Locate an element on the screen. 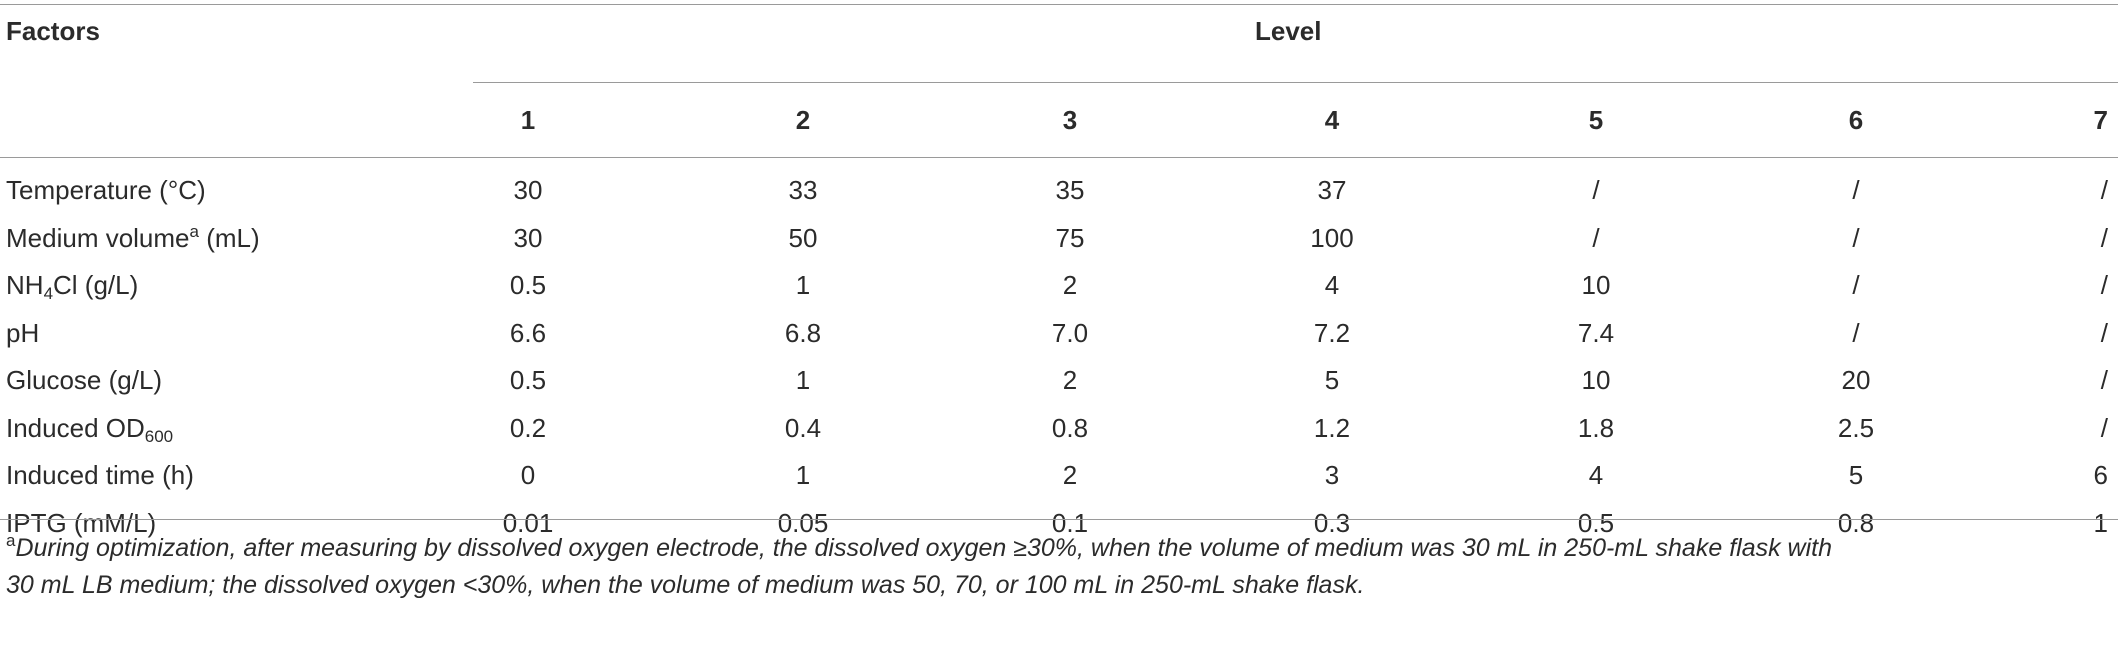 Image resolution: width=2118 pixels, height=648 pixels. level-value: 0.1 is located at coordinates (1070, 523).